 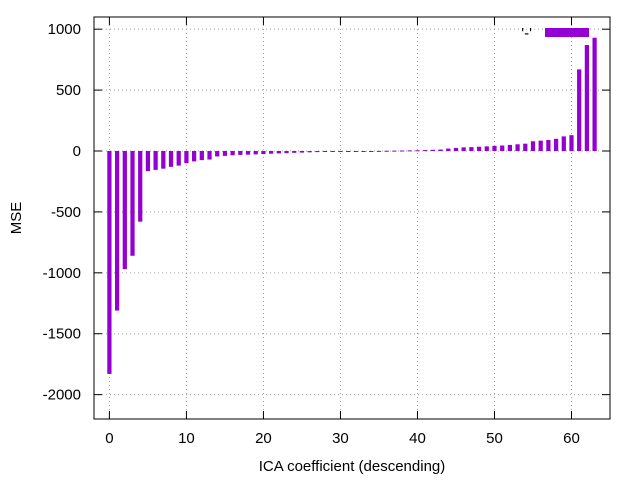 What do you see at coordinates (109, 438) in the screenshot?
I see `x-tick-label: 0` at bounding box center [109, 438].